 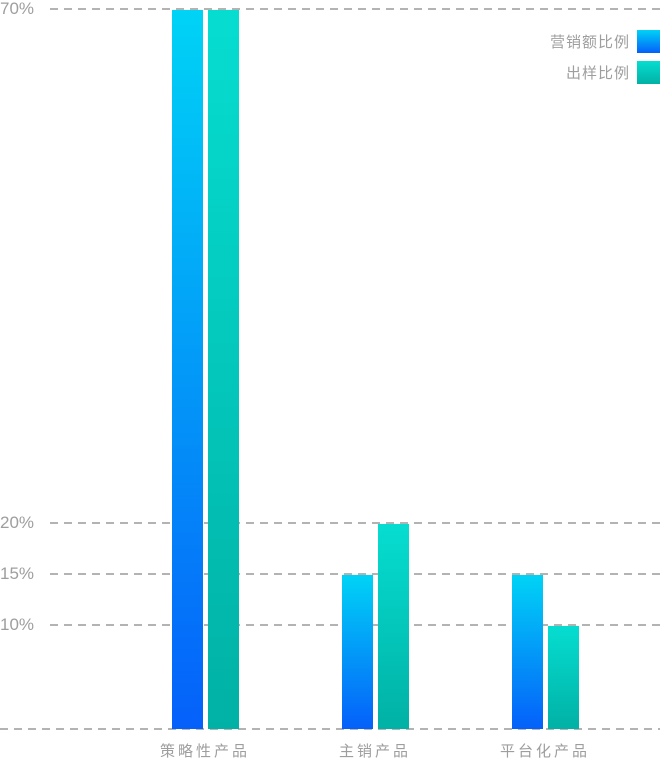 What do you see at coordinates (544, 751) in the screenshot?
I see `x-category-label-2: 平台化产品` at bounding box center [544, 751].